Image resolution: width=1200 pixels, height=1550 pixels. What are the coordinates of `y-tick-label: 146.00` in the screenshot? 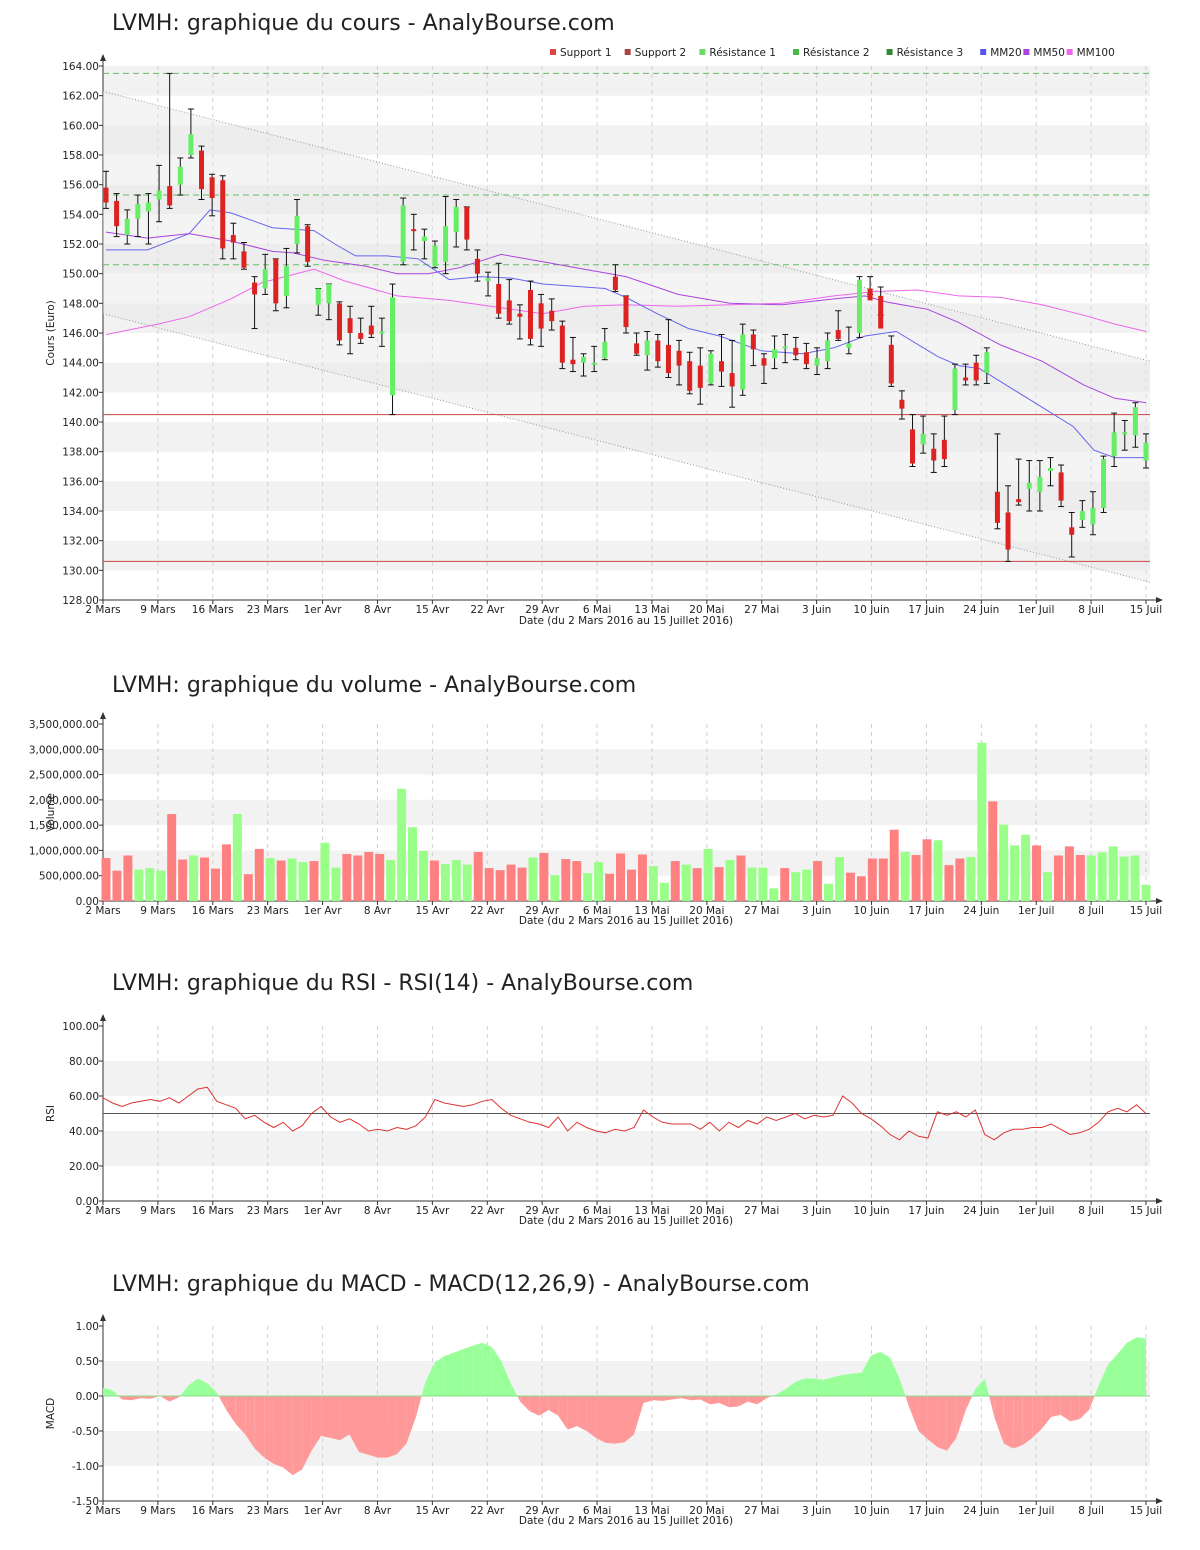 It's located at (80, 334).